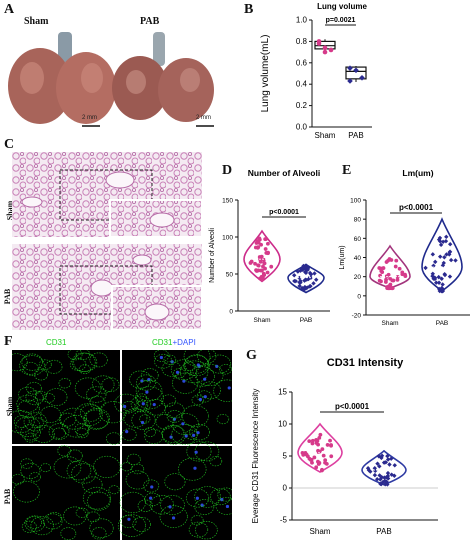 The width and height of the screenshot is (474, 545). Describe the element at coordinates (302, 62) in the screenshot. I see `y-tick-label: 0.6` at that location.